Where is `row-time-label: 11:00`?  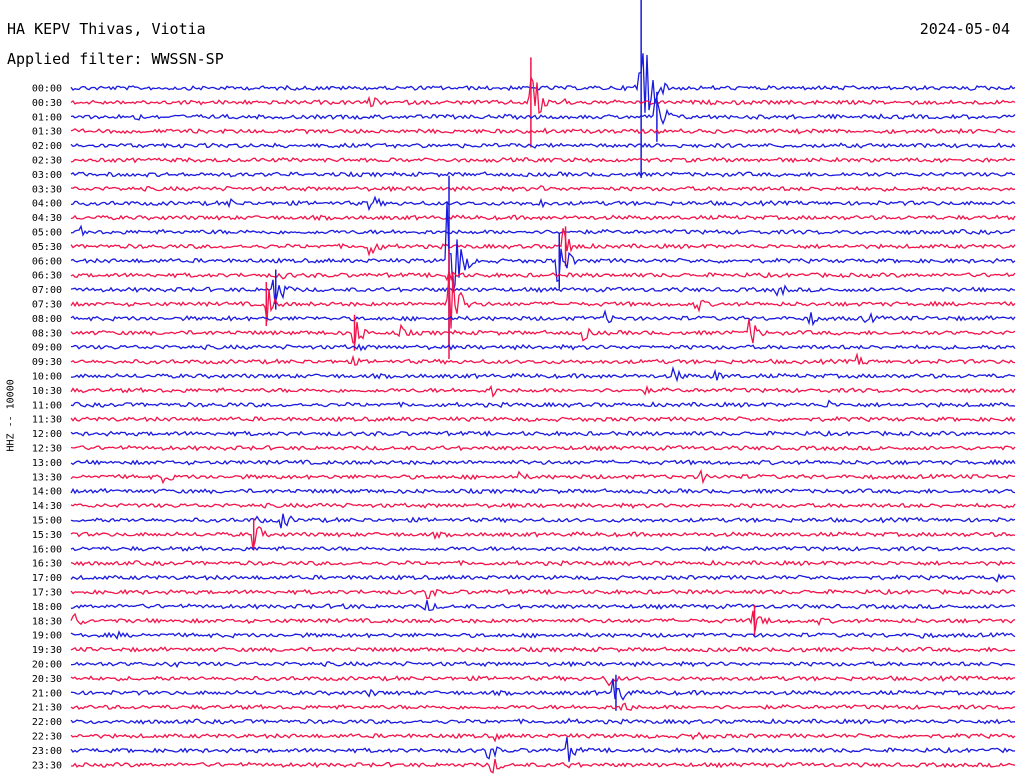
row-time-label: 11:00 is located at coordinates (47, 405).